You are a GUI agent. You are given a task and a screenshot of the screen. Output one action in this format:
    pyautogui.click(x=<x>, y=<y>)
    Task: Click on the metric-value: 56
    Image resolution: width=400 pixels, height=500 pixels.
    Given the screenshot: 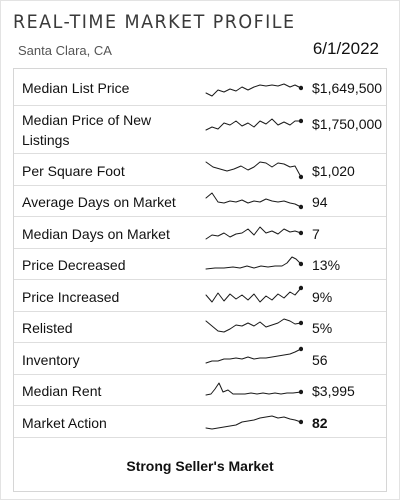 What is the action you would take?
    pyautogui.click(x=320, y=360)
    